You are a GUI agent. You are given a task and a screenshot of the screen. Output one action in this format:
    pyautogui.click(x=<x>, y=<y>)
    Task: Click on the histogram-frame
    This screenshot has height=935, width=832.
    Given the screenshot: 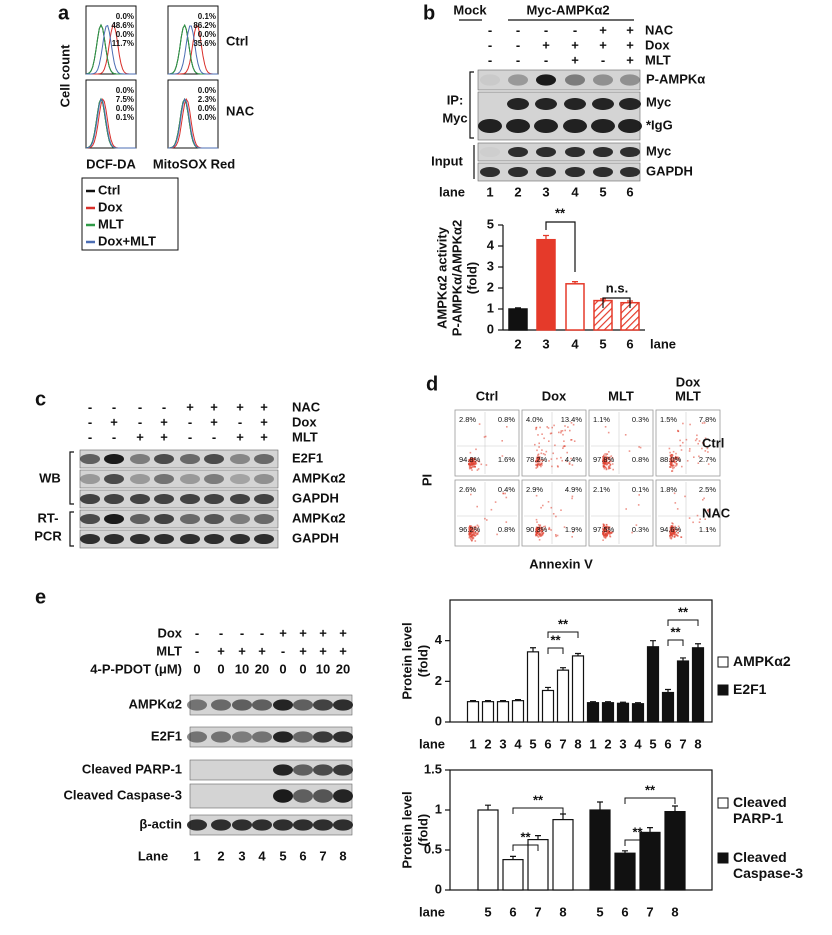 What is the action you would take?
    pyautogui.click(x=193, y=114)
    